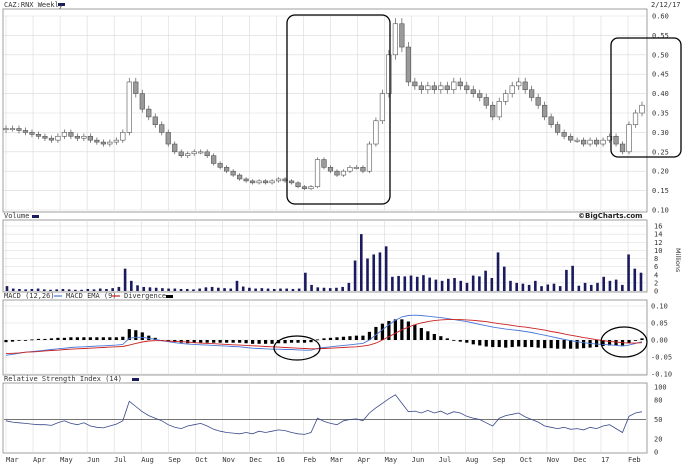 This screenshot has width=684, height=465. What do you see at coordinates (337, 460) in the screenshot?
I see `x-tick-label: Mar` at bounding box center [337, 460].